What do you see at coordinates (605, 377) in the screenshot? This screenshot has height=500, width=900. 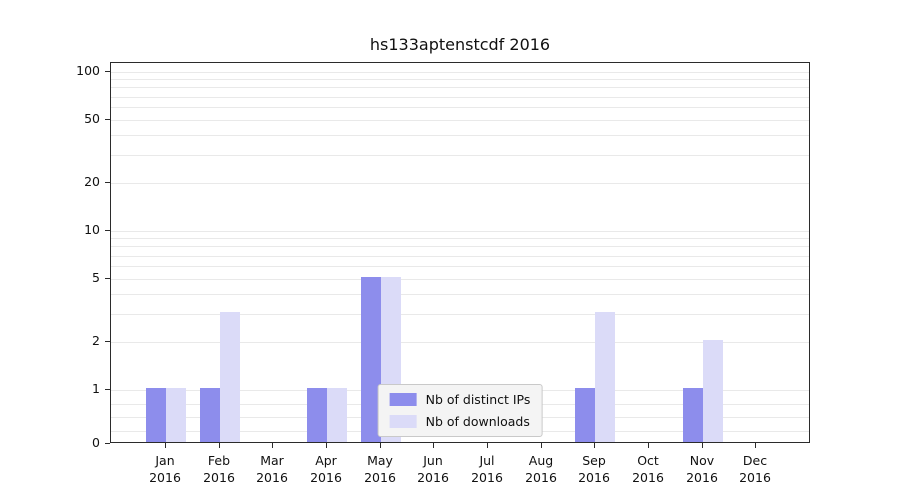 I see `bar-sep-downloads` at bounding box center [605, 377].